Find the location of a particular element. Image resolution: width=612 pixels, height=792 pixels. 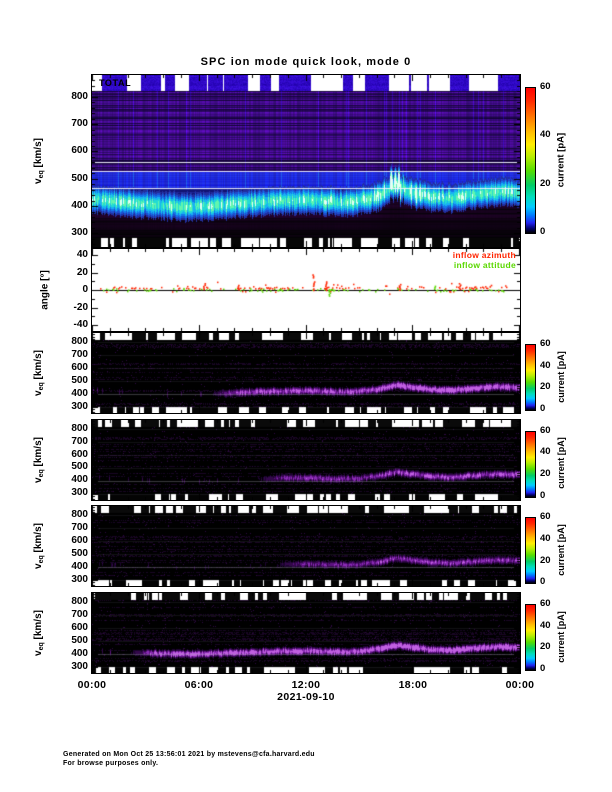

y-tick-label-quadrant-1: 500 is located at coordinates (79, 380).